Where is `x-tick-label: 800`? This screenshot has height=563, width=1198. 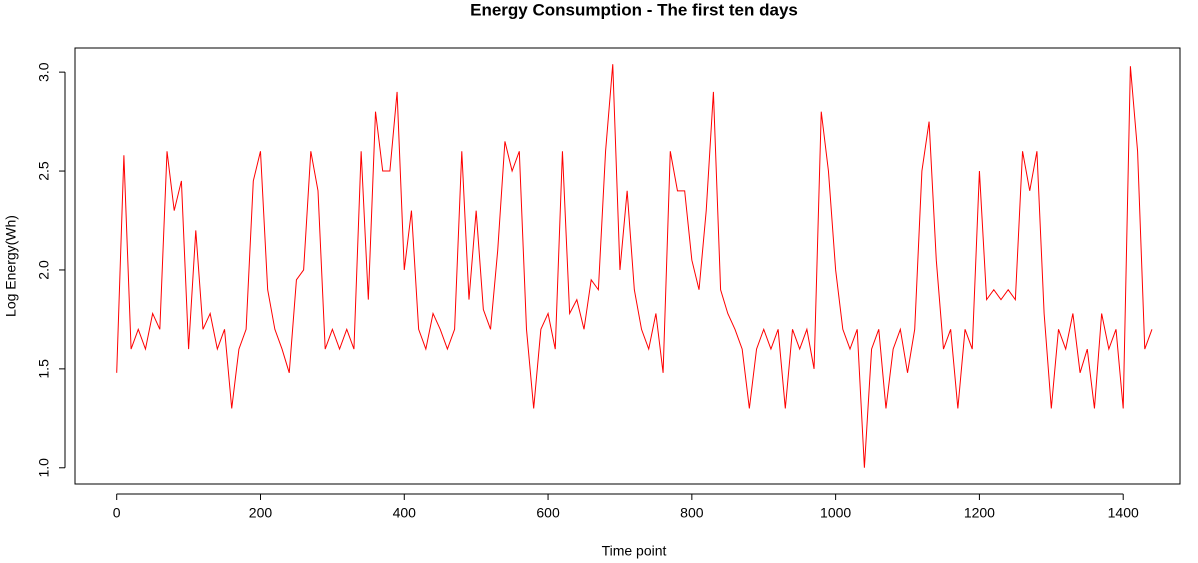 x-tick-label: 800 is located at coordinates (692, 513).